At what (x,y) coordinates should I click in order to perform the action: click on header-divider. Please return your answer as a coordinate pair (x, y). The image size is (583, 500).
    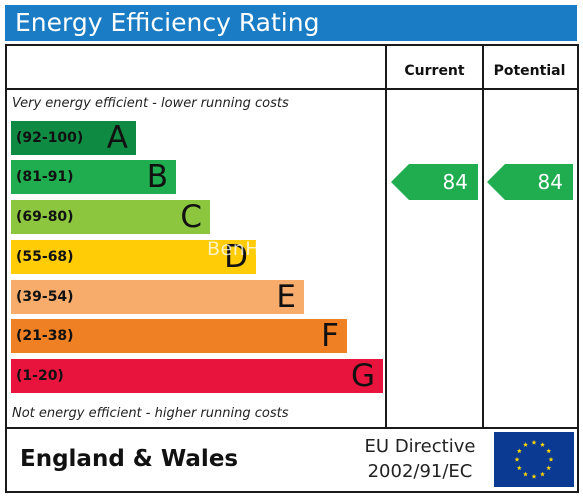
    Looking at the image, I should click on (292, 89).